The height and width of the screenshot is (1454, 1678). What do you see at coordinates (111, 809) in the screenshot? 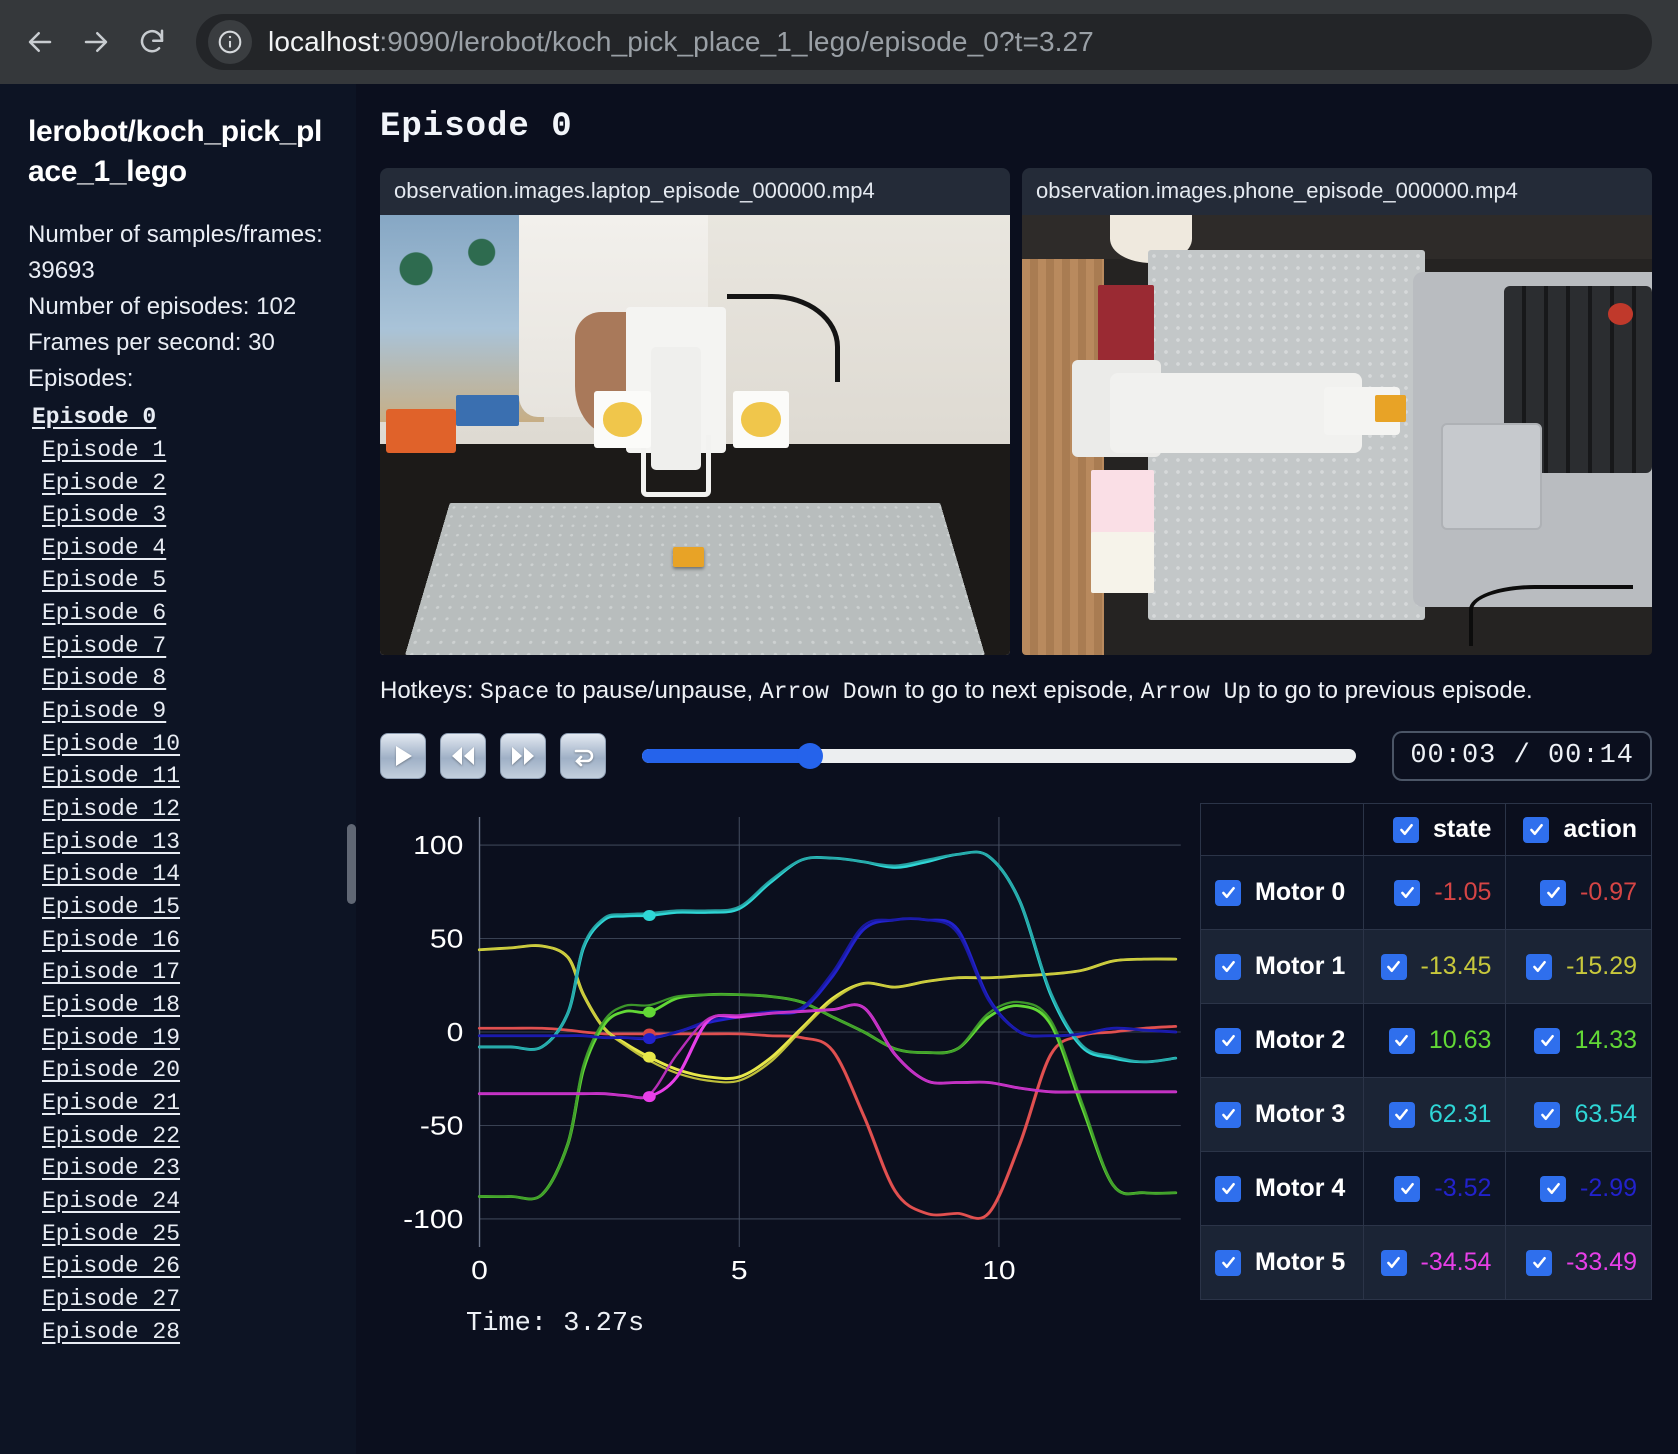
I see `episode-link-12: Episode 12` at bounding box center [111, 809].